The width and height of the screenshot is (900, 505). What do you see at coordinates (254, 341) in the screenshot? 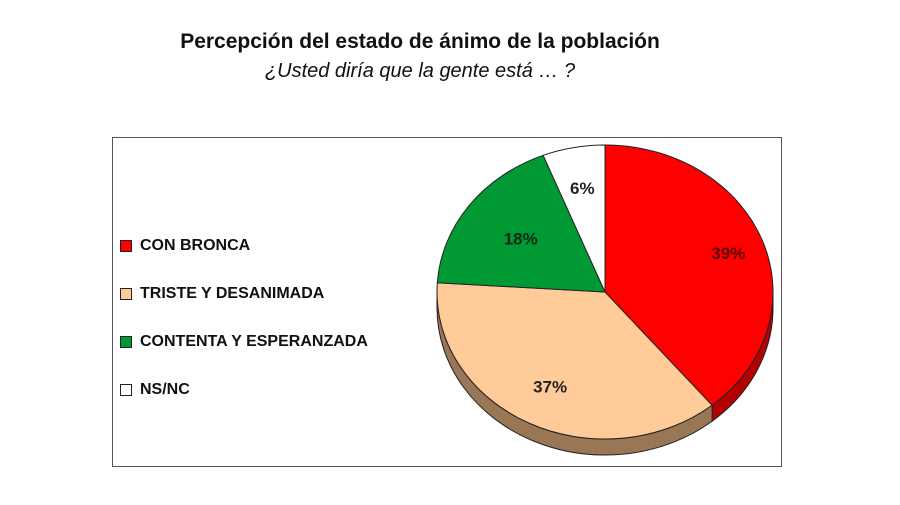
I see `legend-label: CONTENTA Y ESPERANZADA` at bounding box center [254, 341].